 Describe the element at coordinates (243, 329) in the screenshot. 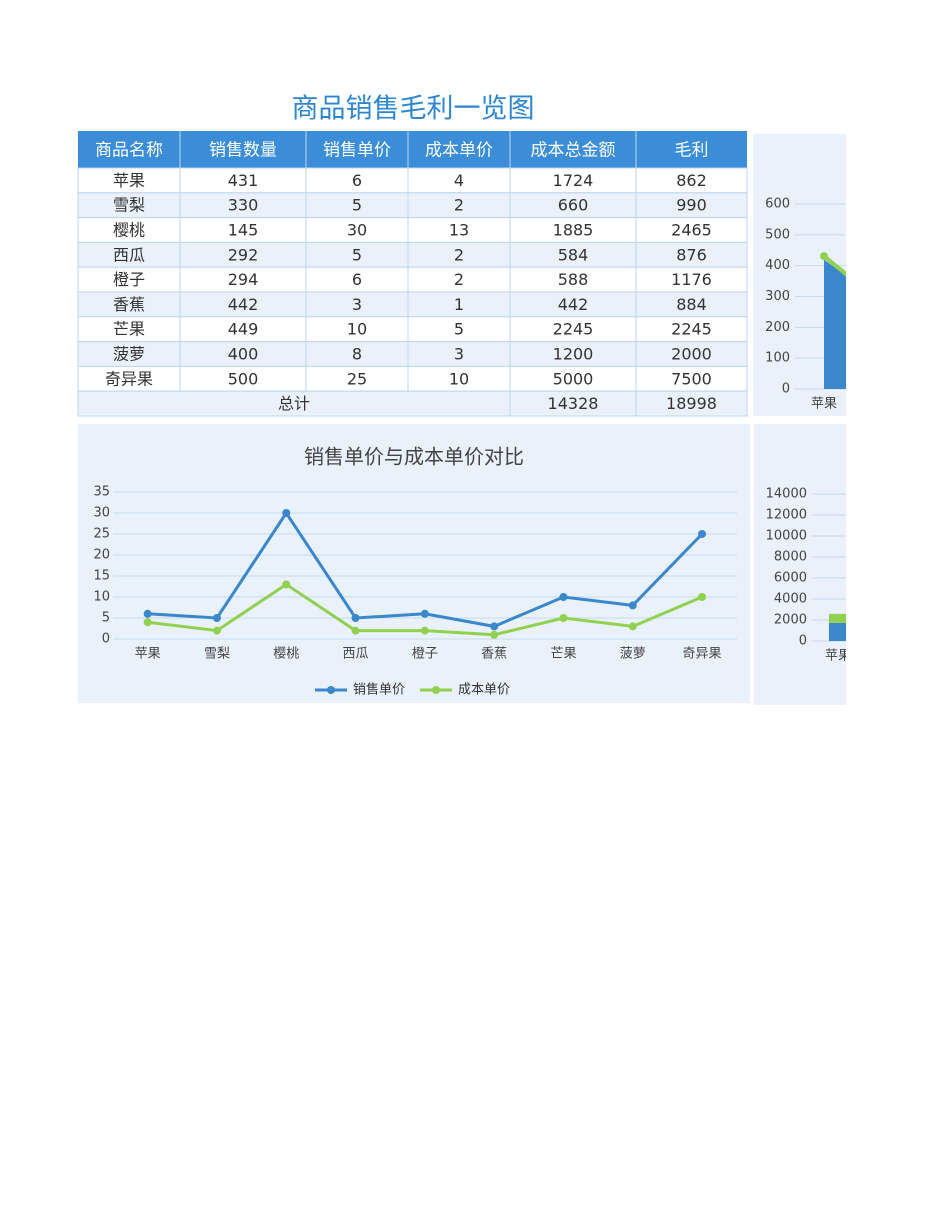

I see `table-cell: 449` at that location.